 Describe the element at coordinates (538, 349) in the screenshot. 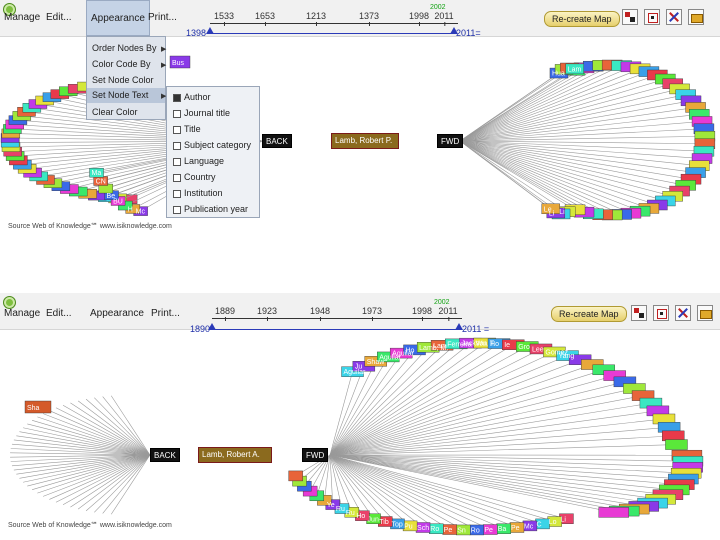

I see `citation-node-label: Lee` at that location.